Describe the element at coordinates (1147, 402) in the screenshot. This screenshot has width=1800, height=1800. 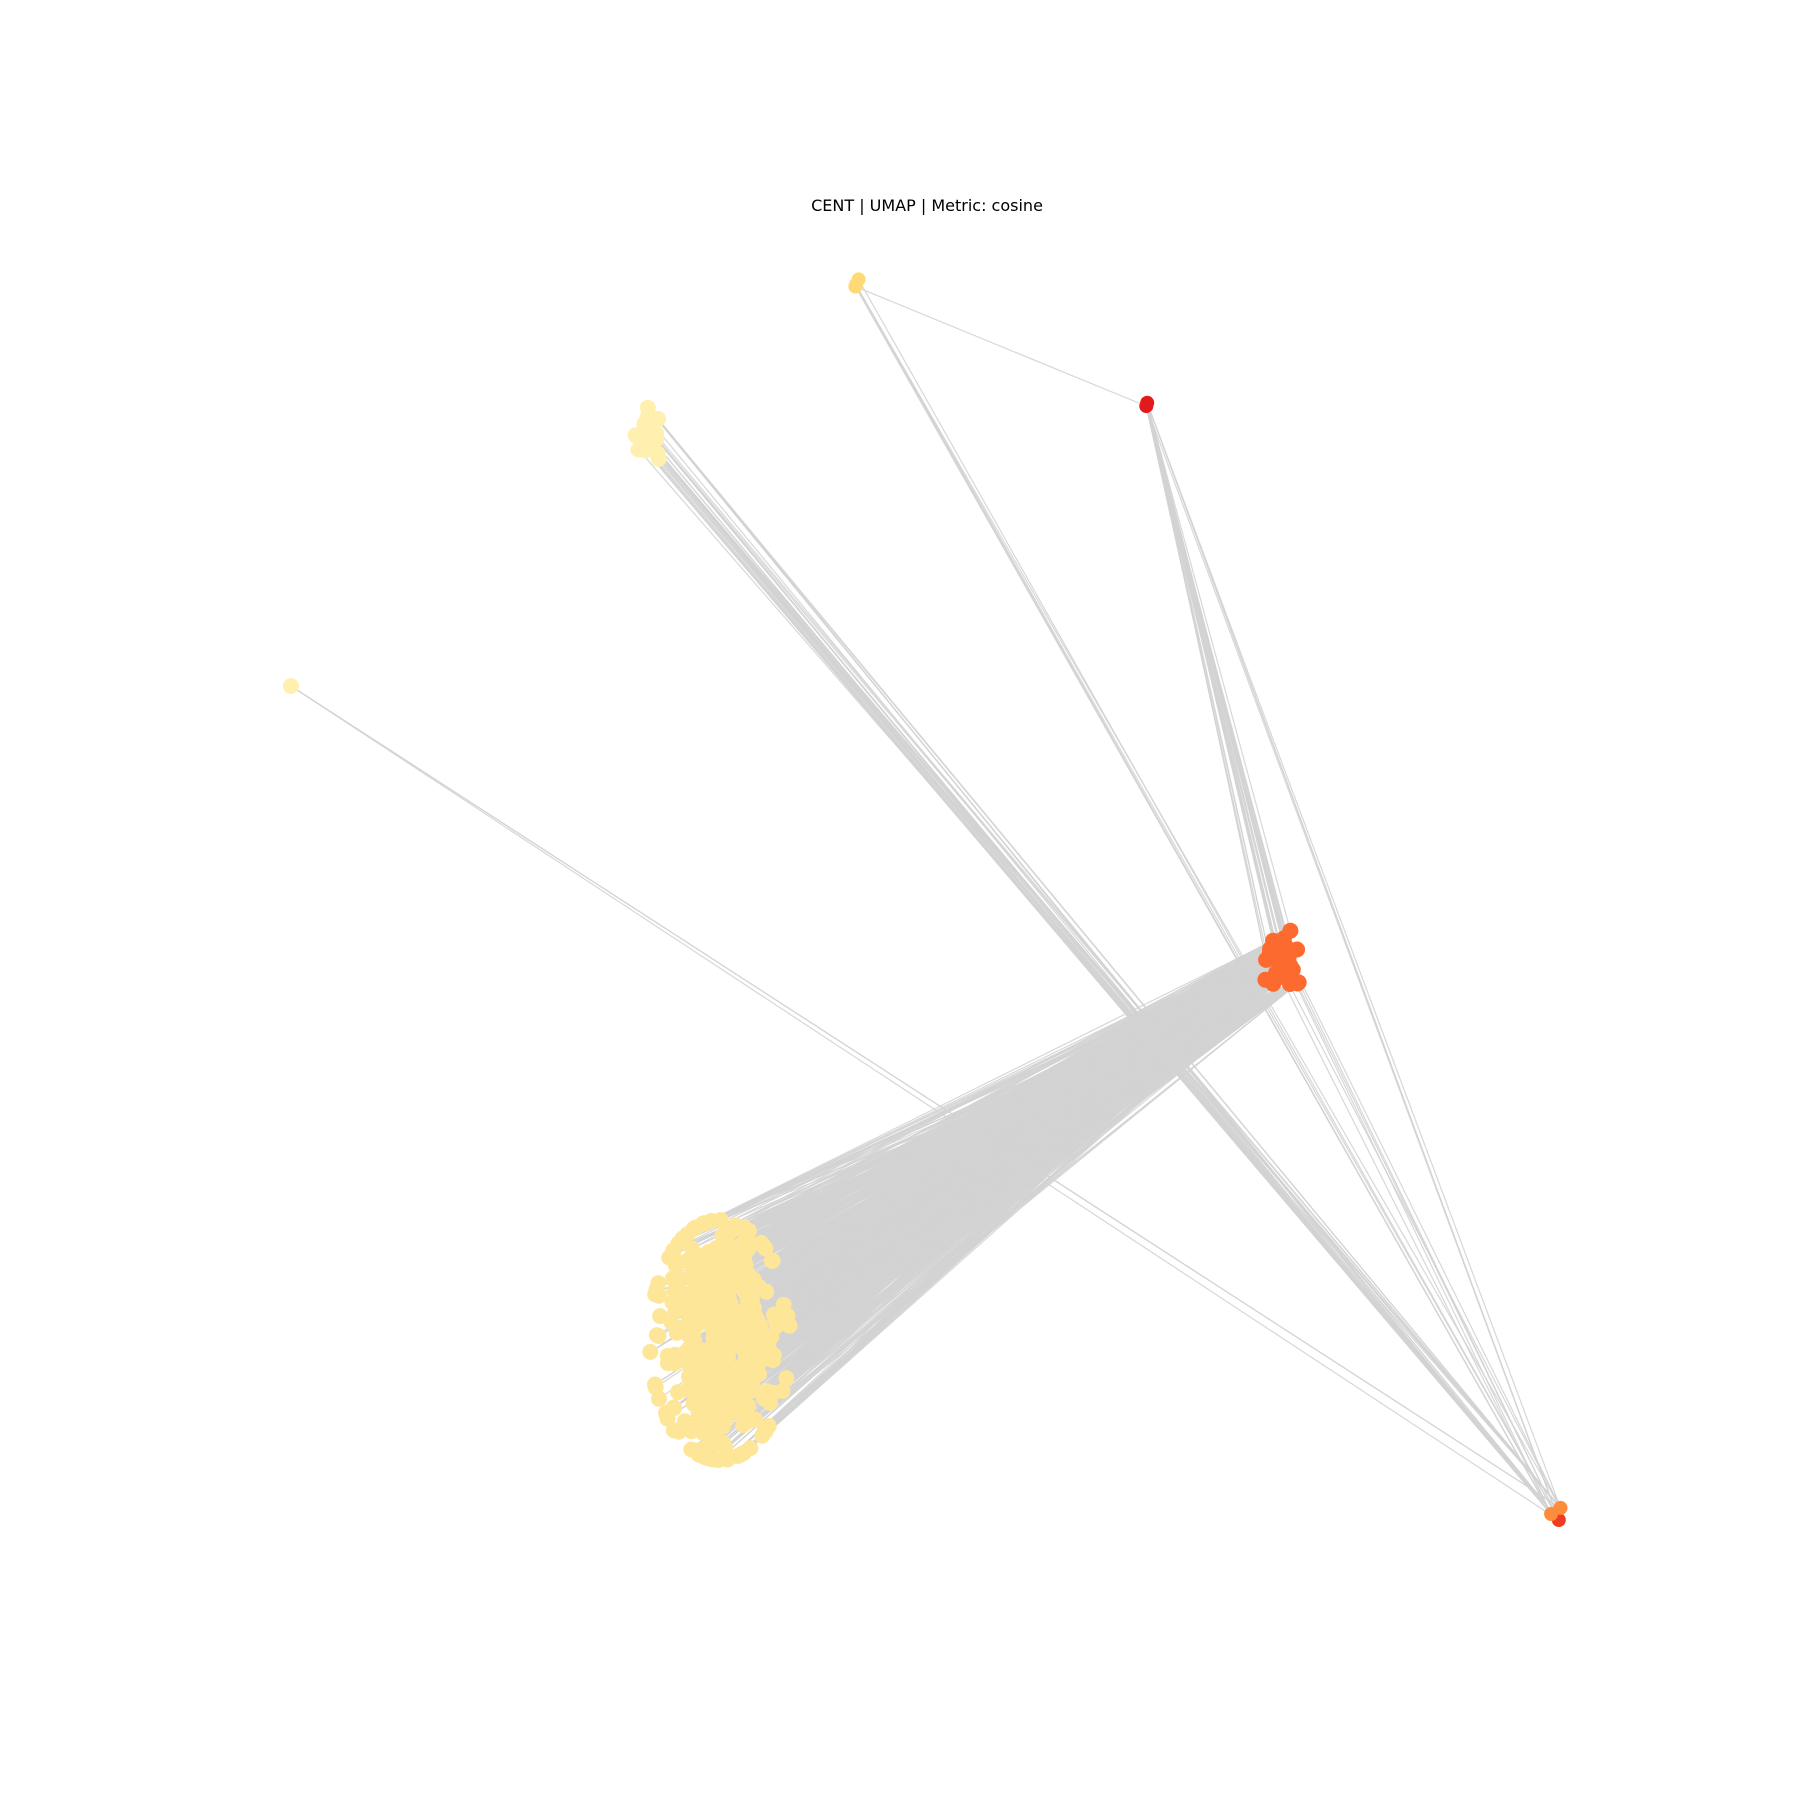
I see `node-top-right-red` at that location.